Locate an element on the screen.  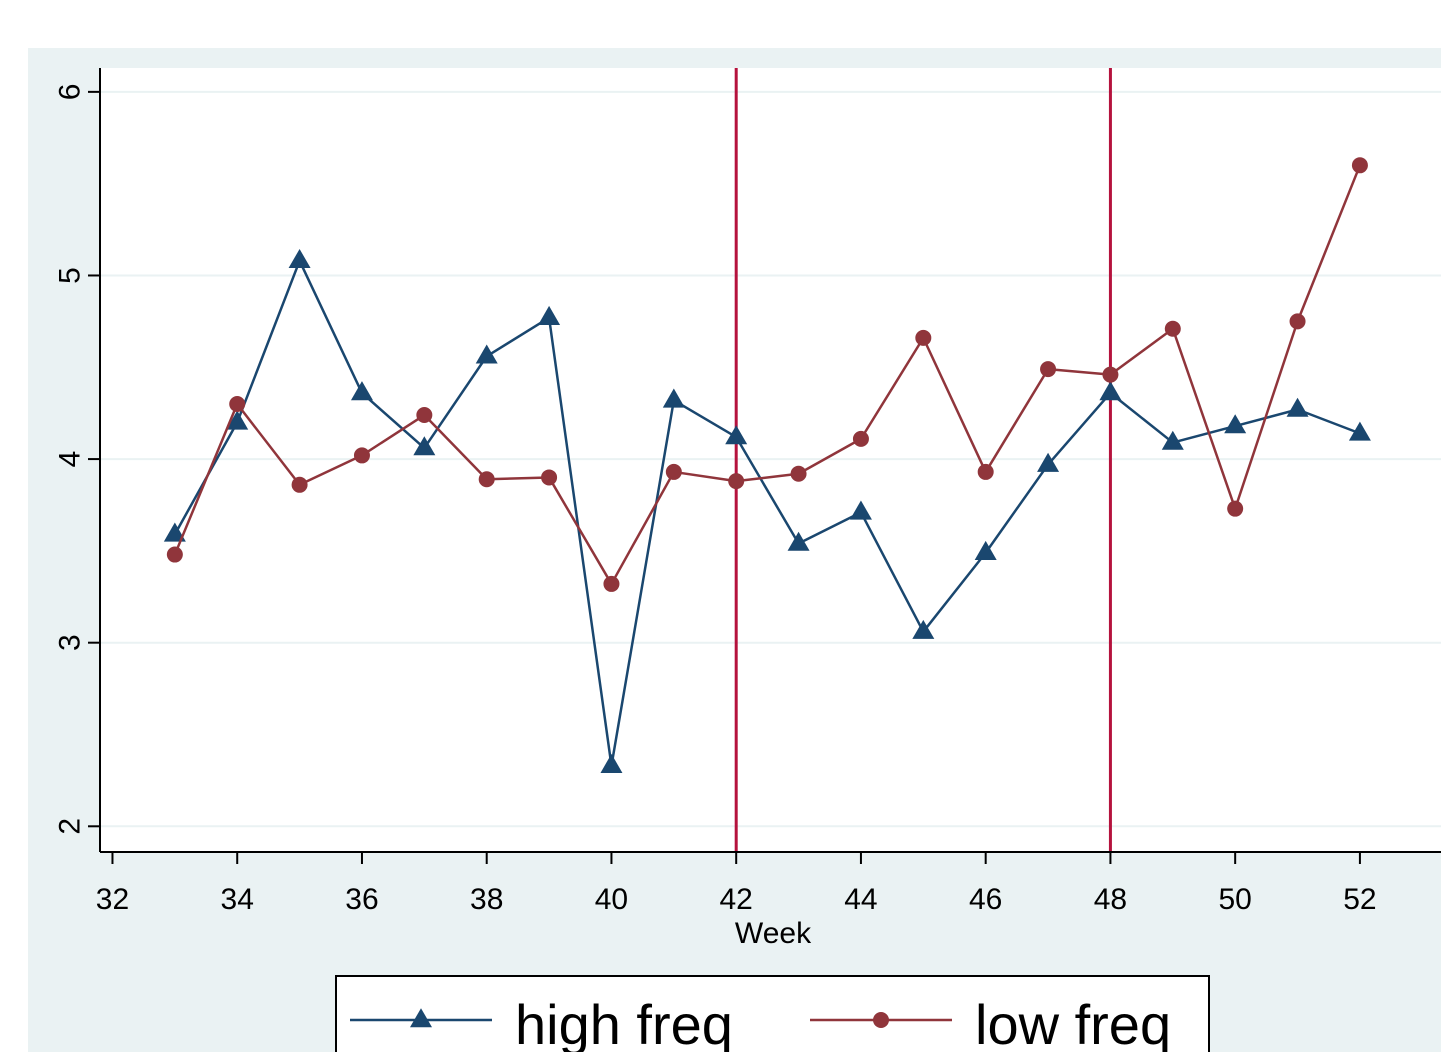
x-tick-label-32: 32 is located at coordinates (112, 899).